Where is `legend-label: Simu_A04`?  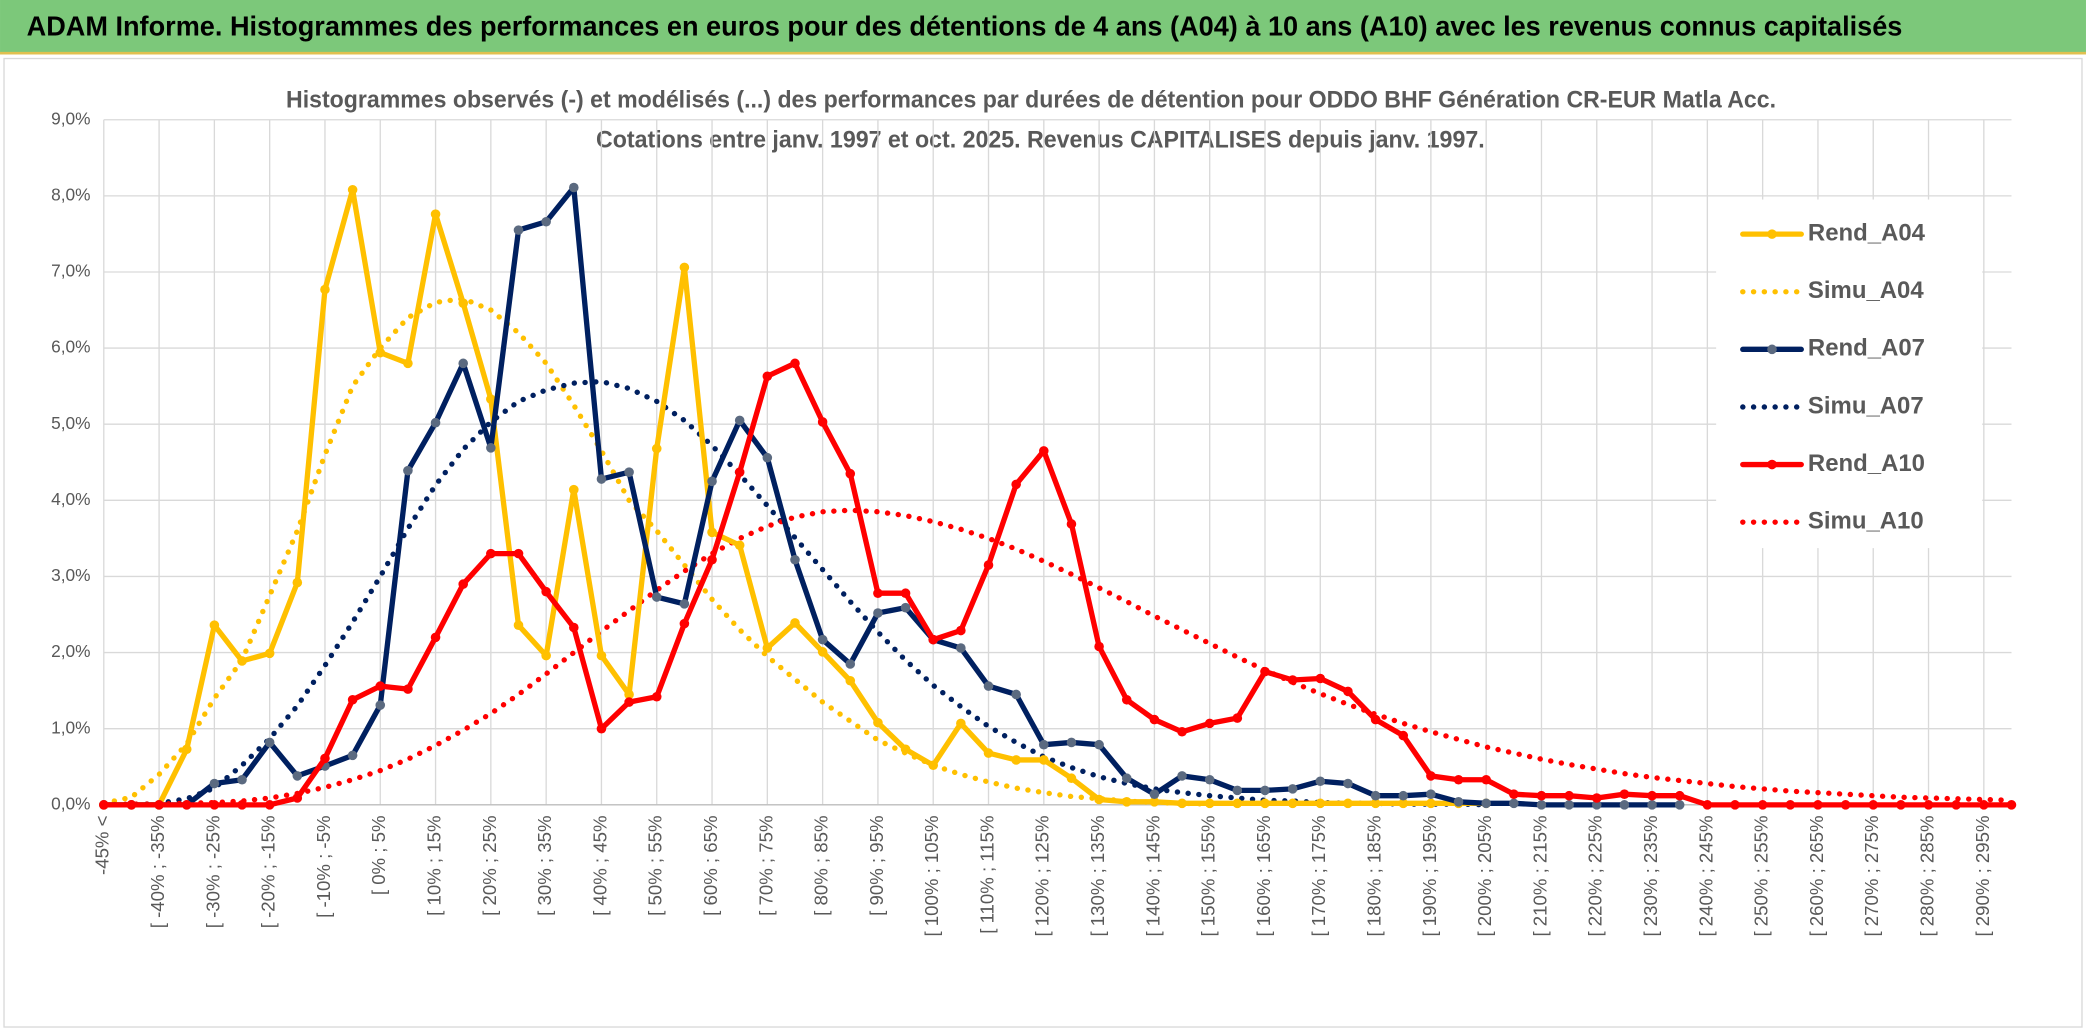 legend-label: Simu_A04 is located at coordinates (1866, 290).